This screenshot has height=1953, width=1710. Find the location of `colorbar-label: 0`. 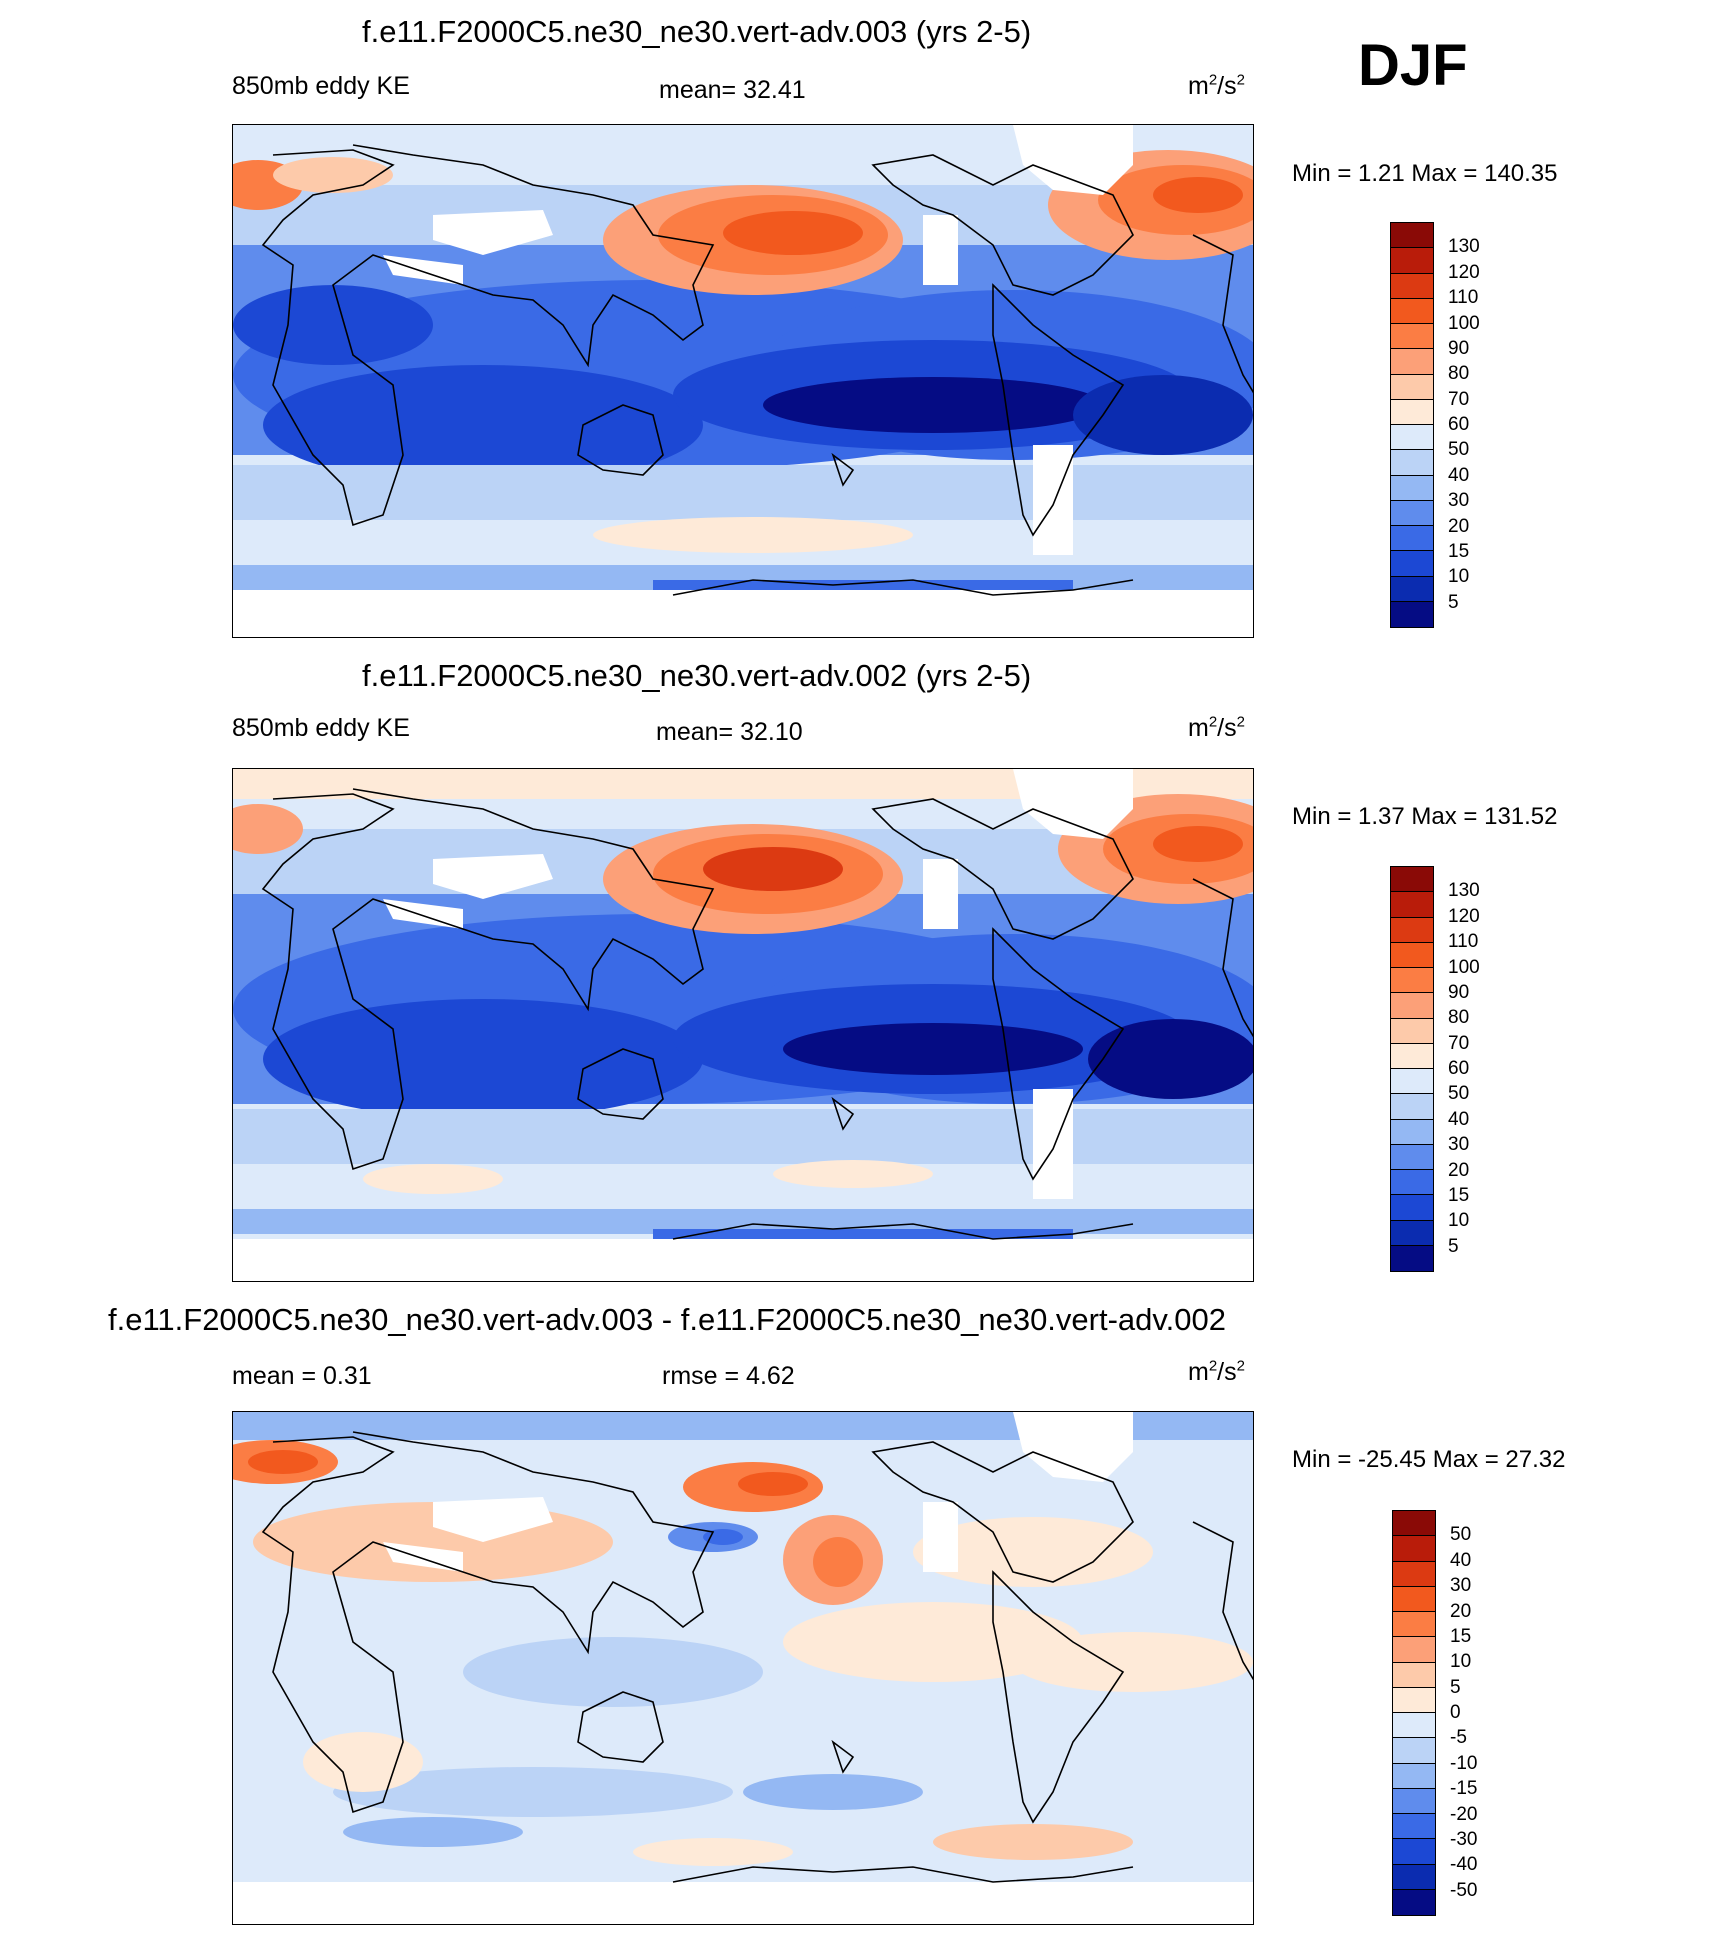

colorbar-label: 0 is located at coordinates (1455, 1712).